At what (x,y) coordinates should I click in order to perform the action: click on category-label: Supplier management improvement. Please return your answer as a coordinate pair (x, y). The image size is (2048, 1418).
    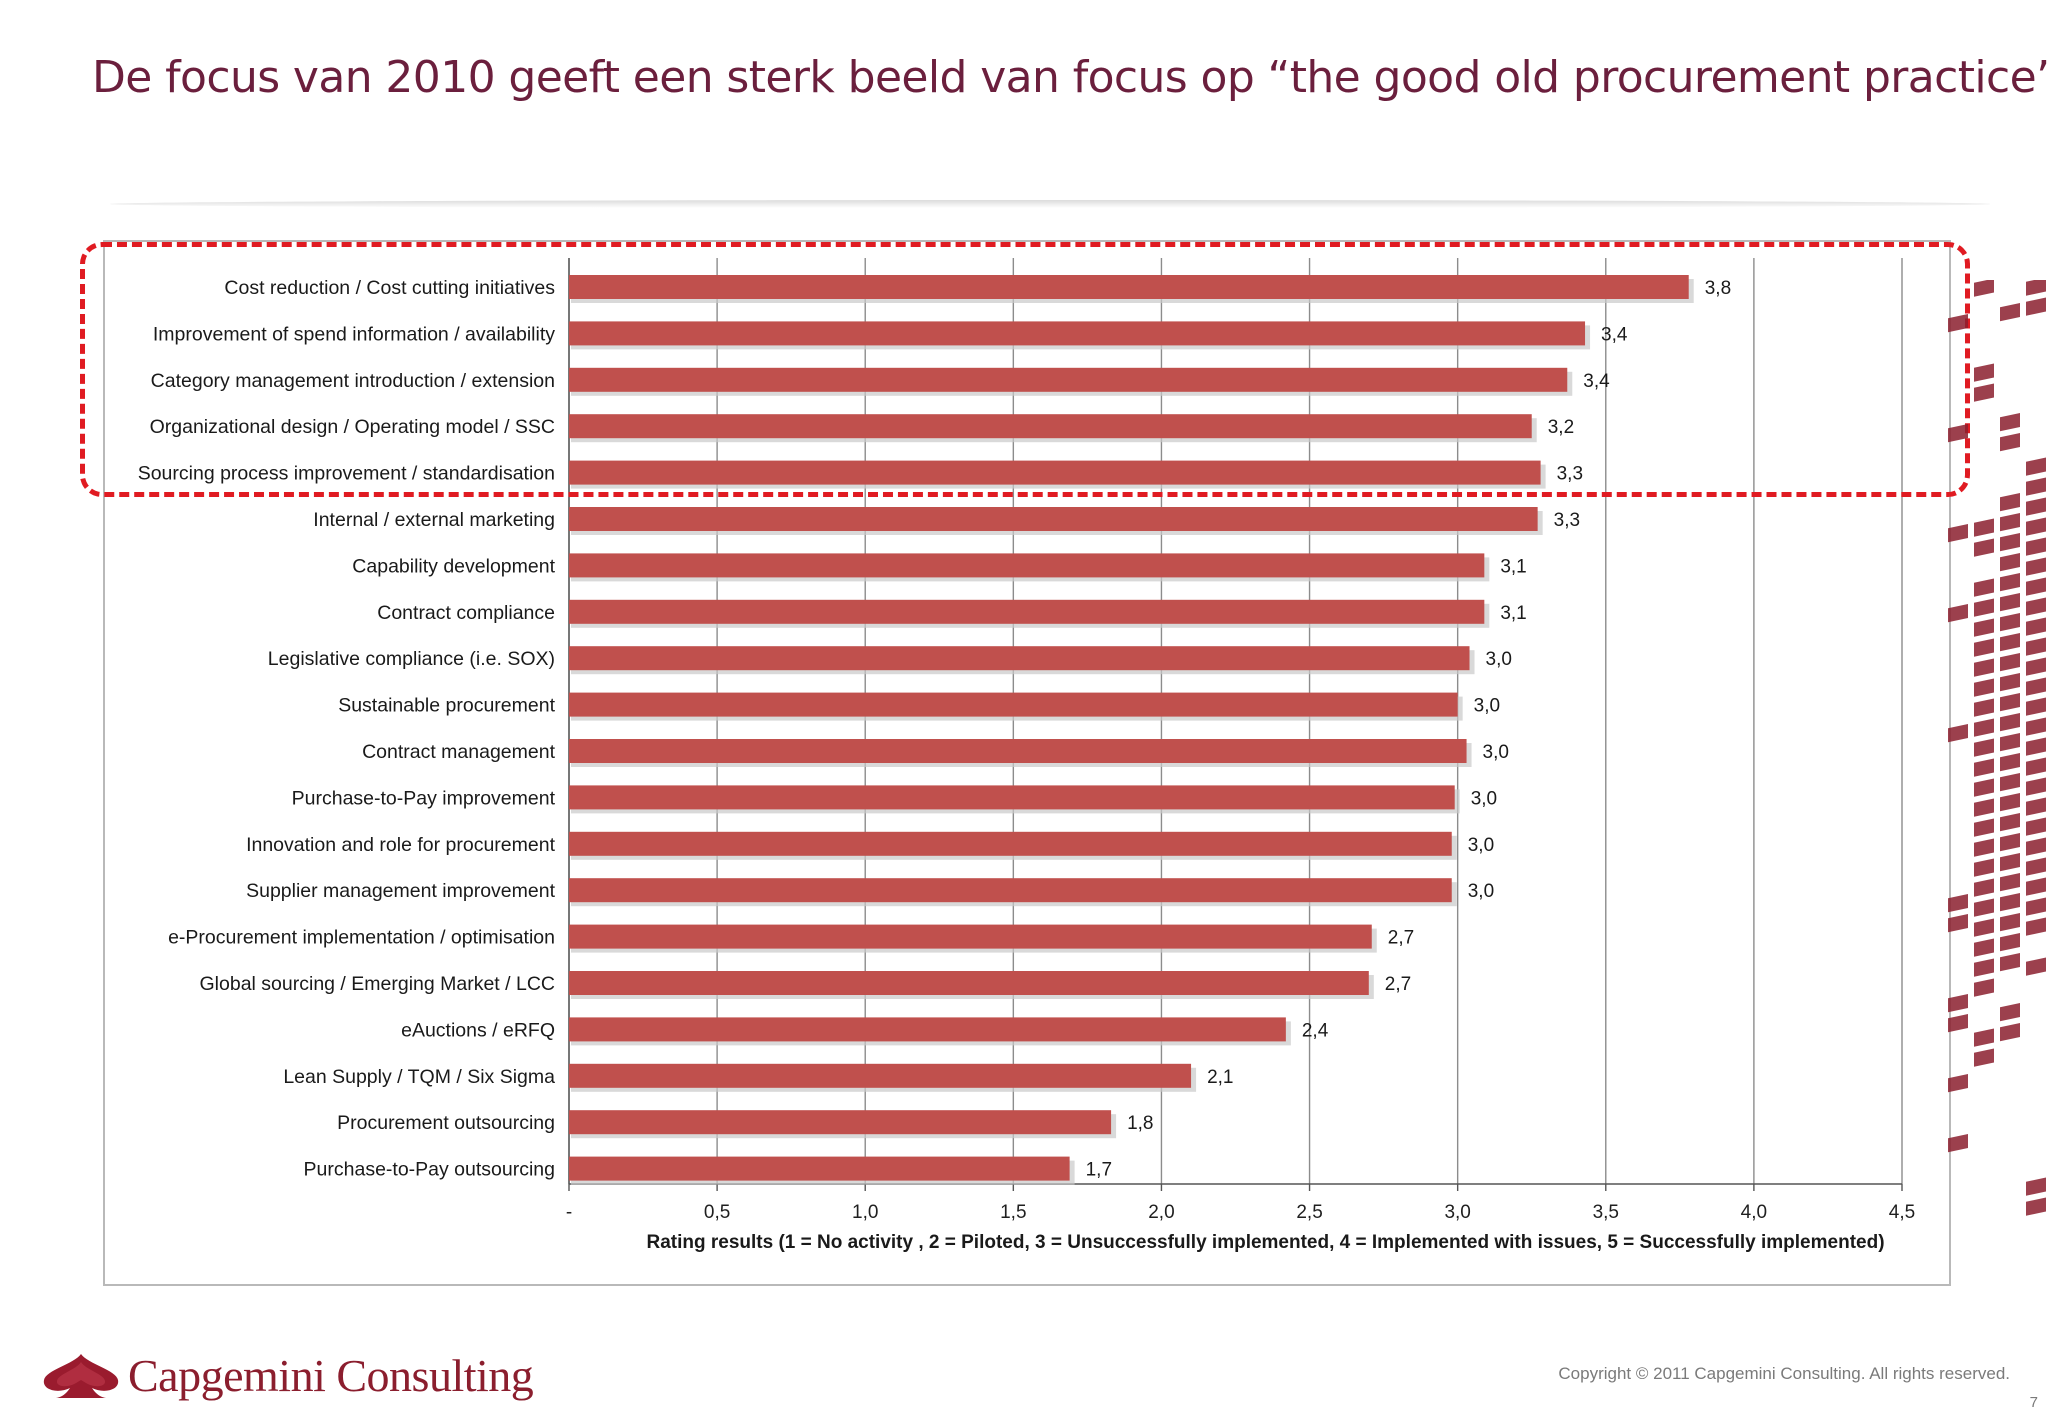
    Looking at the image, I should click on (400, 891).